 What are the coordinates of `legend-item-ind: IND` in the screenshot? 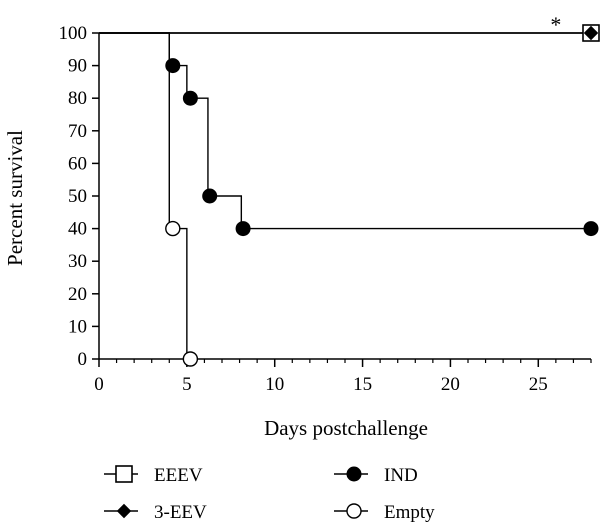 It's located at (376, 475).